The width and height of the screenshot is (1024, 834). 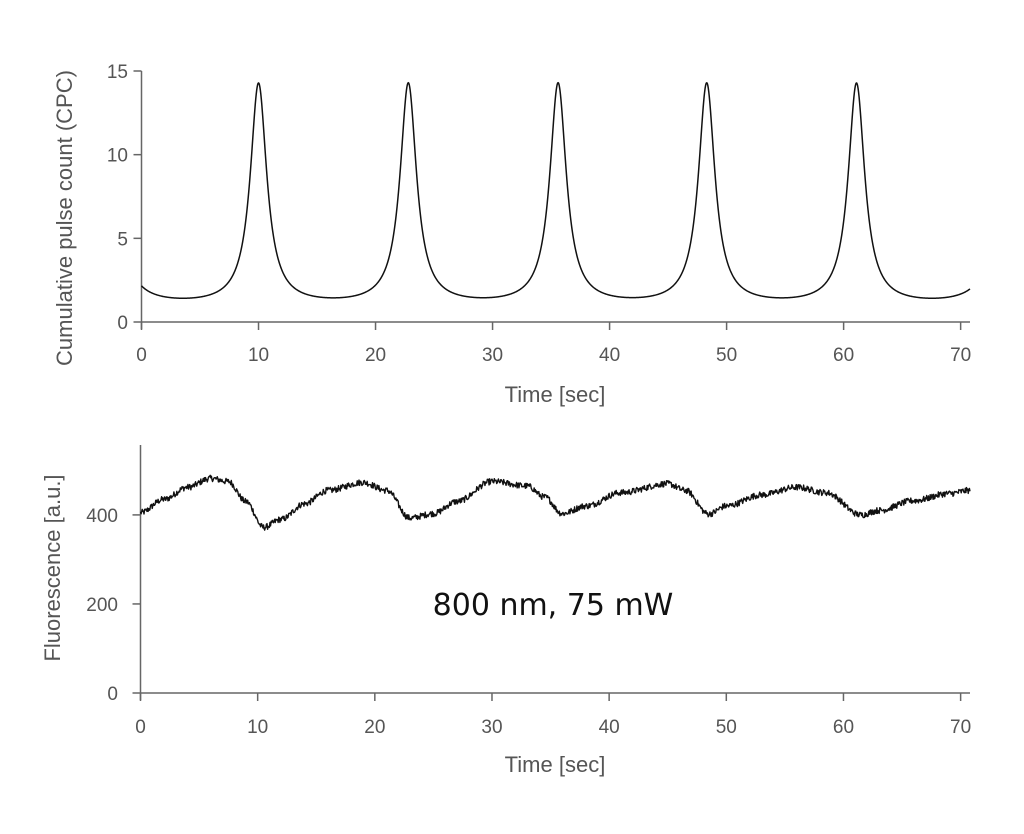 I want to click on cpc-x-tick-label: 70, so click(x=960, y=355).